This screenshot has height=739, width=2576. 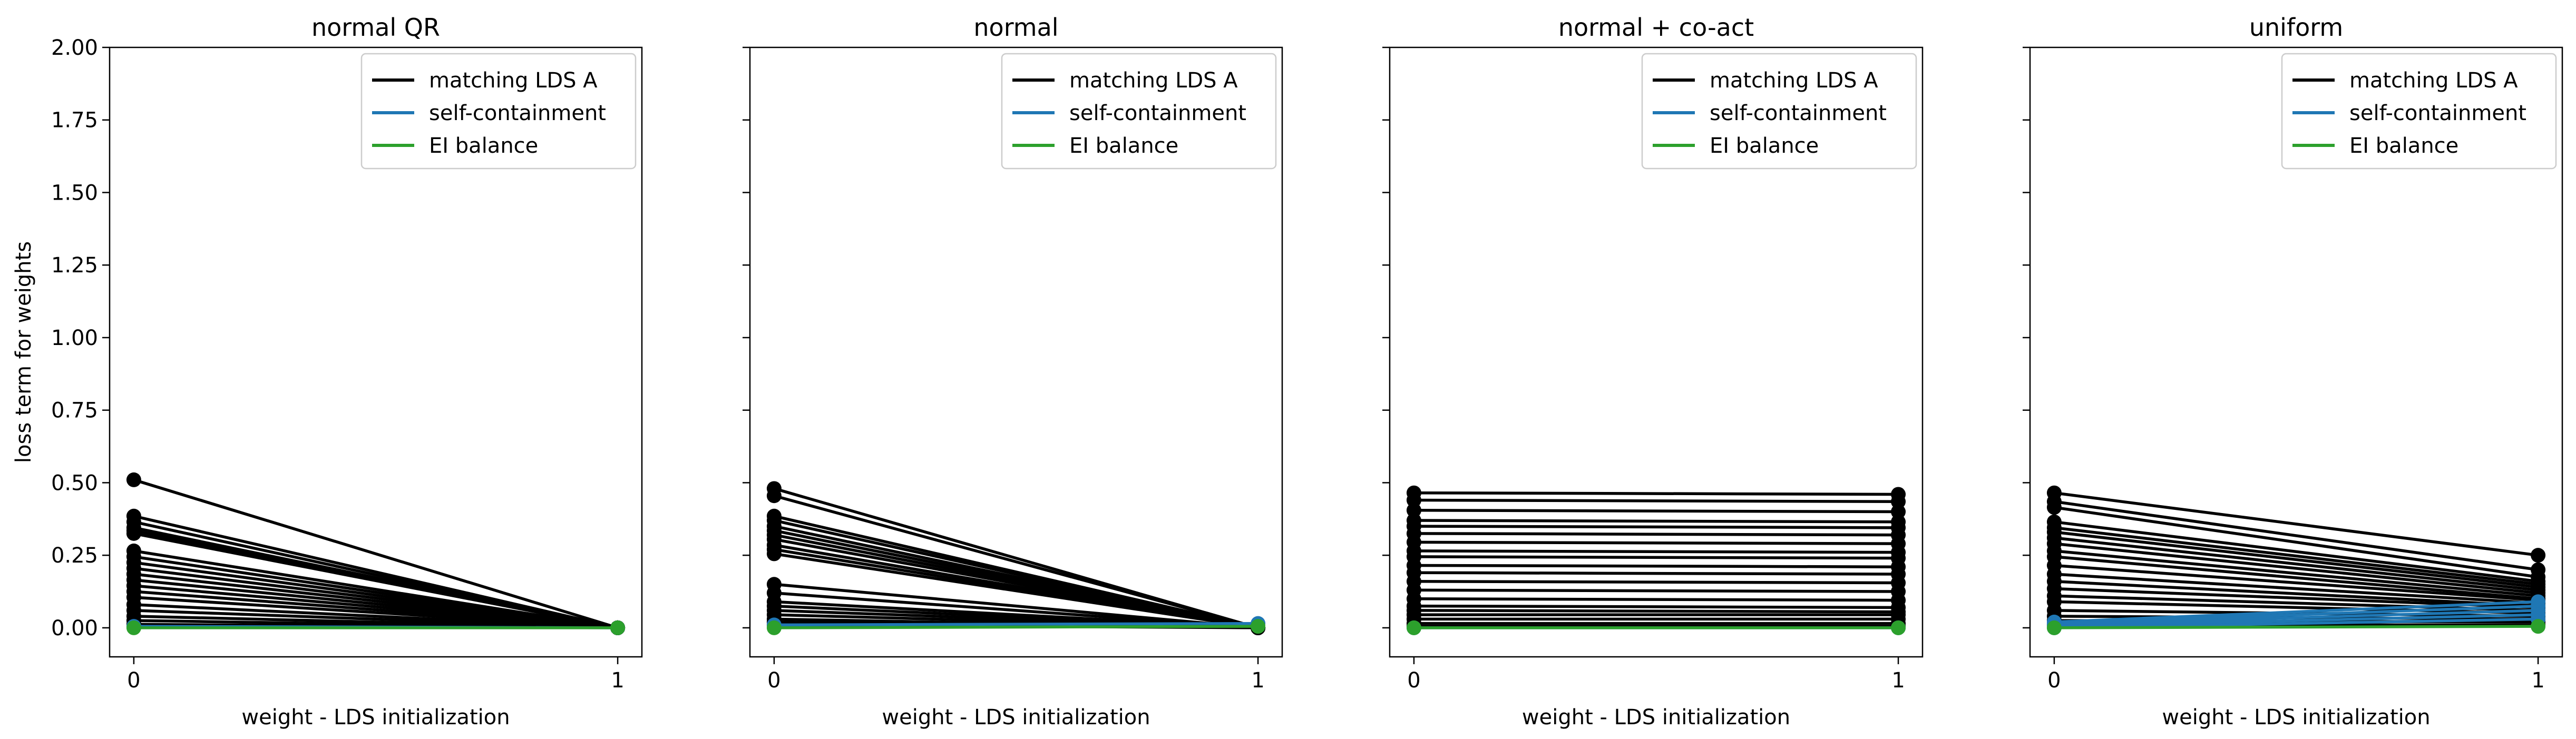 What do you see at coordinates (375, 27) in the screenshot?
I see `chart-title: normal QR` at bounding box center [375, 27].